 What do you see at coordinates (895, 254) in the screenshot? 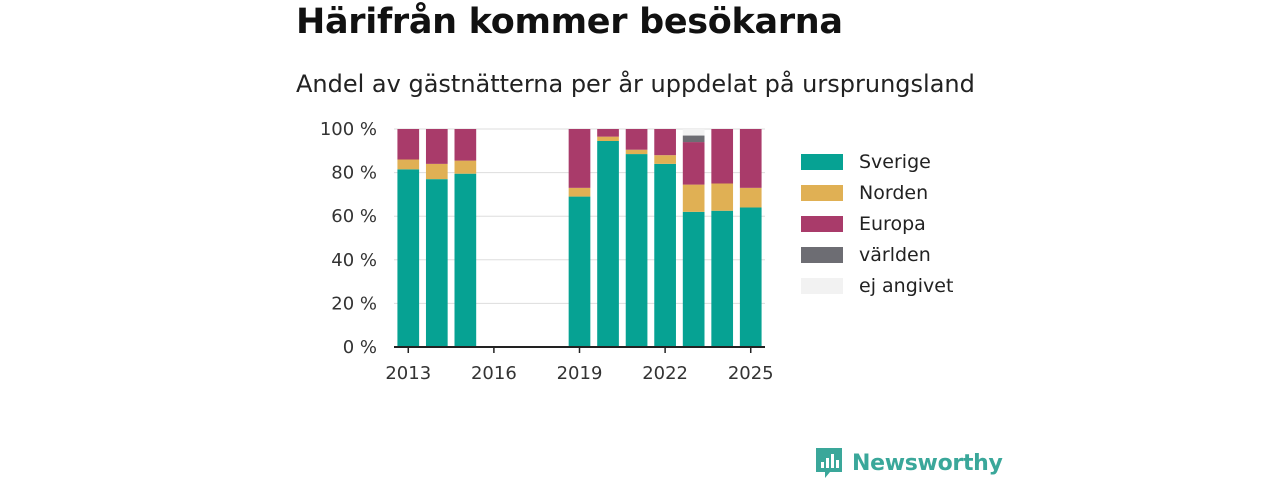
I see `legend-label: världen` at bounding box center [895, 254].